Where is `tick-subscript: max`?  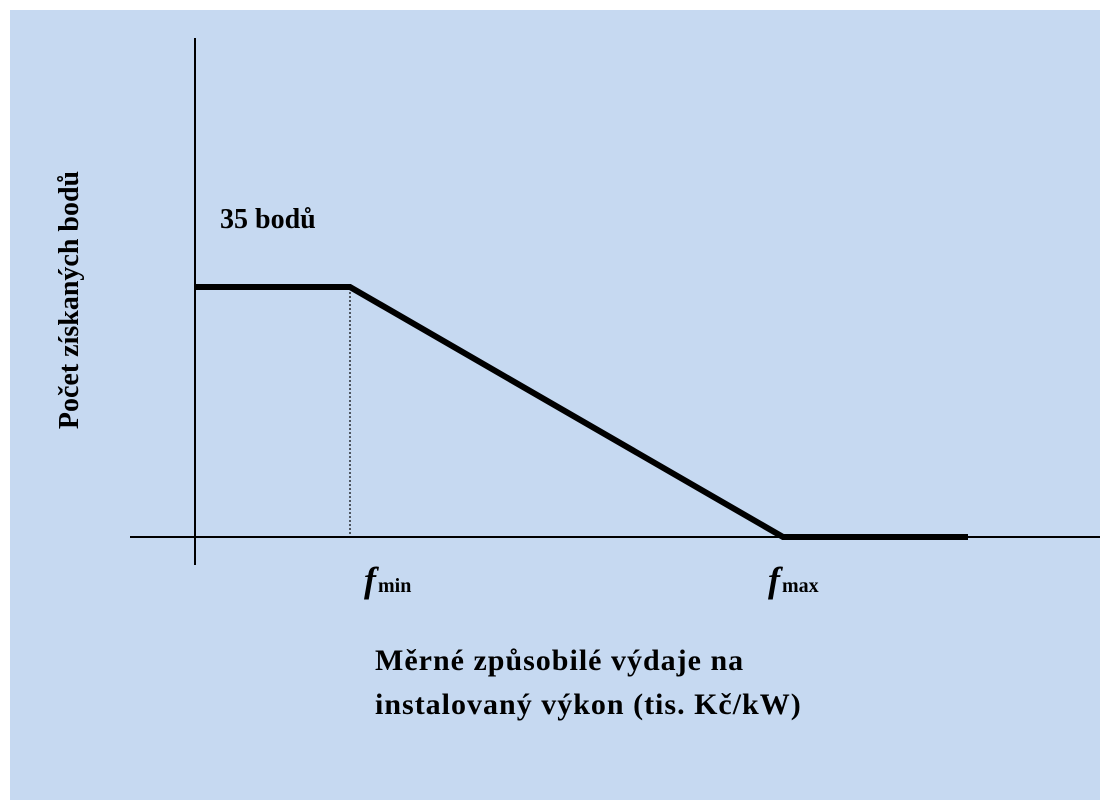
tick-subscript: max is located at coordinates (800, 586).